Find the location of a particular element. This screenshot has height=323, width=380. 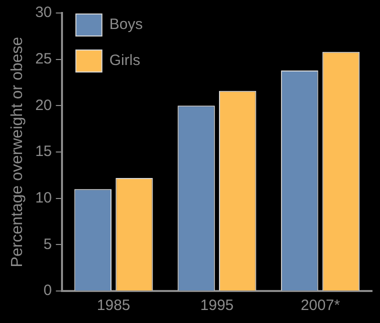

legend-label: Girls is located at coordinates (124, 61).